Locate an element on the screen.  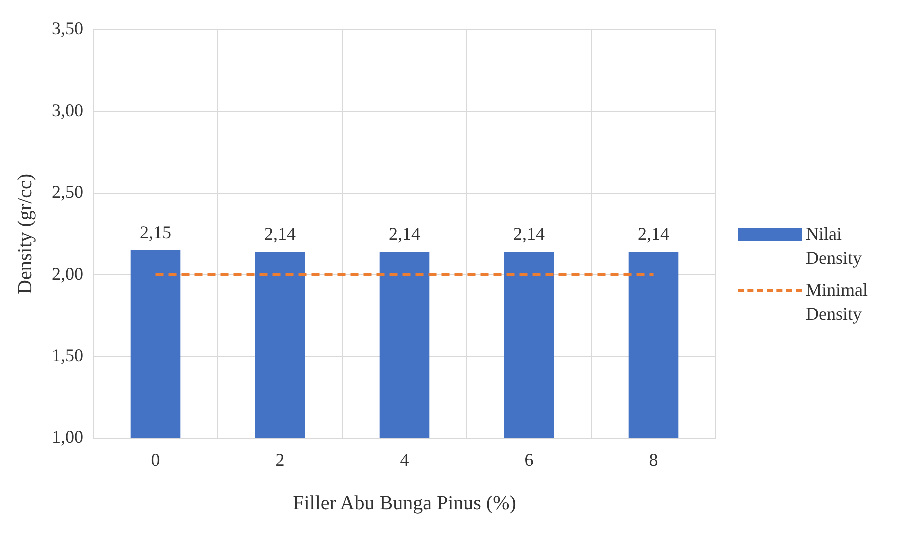
data-label: 2,15 is located at coordinates (156, 232).